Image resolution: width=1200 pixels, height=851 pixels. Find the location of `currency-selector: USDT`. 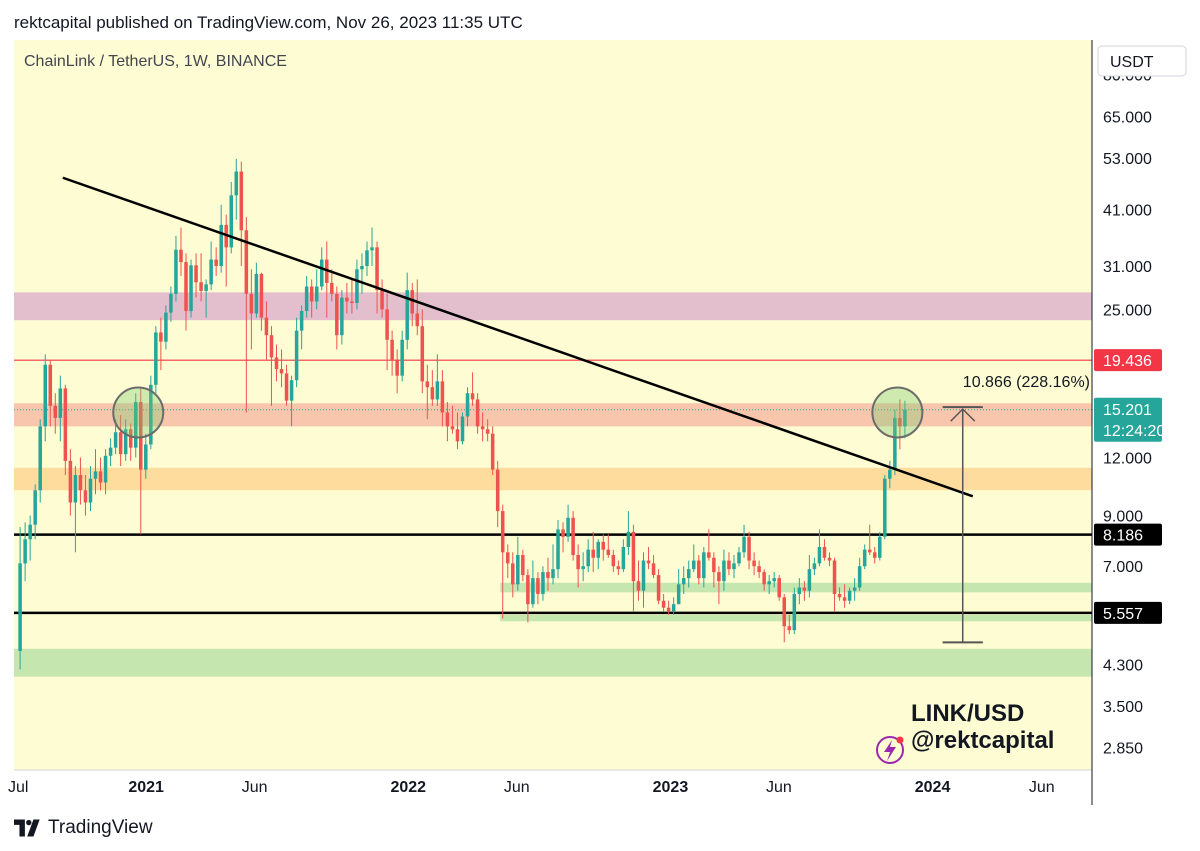

currency-selector: USDT is located at coordinates (1142, 61).